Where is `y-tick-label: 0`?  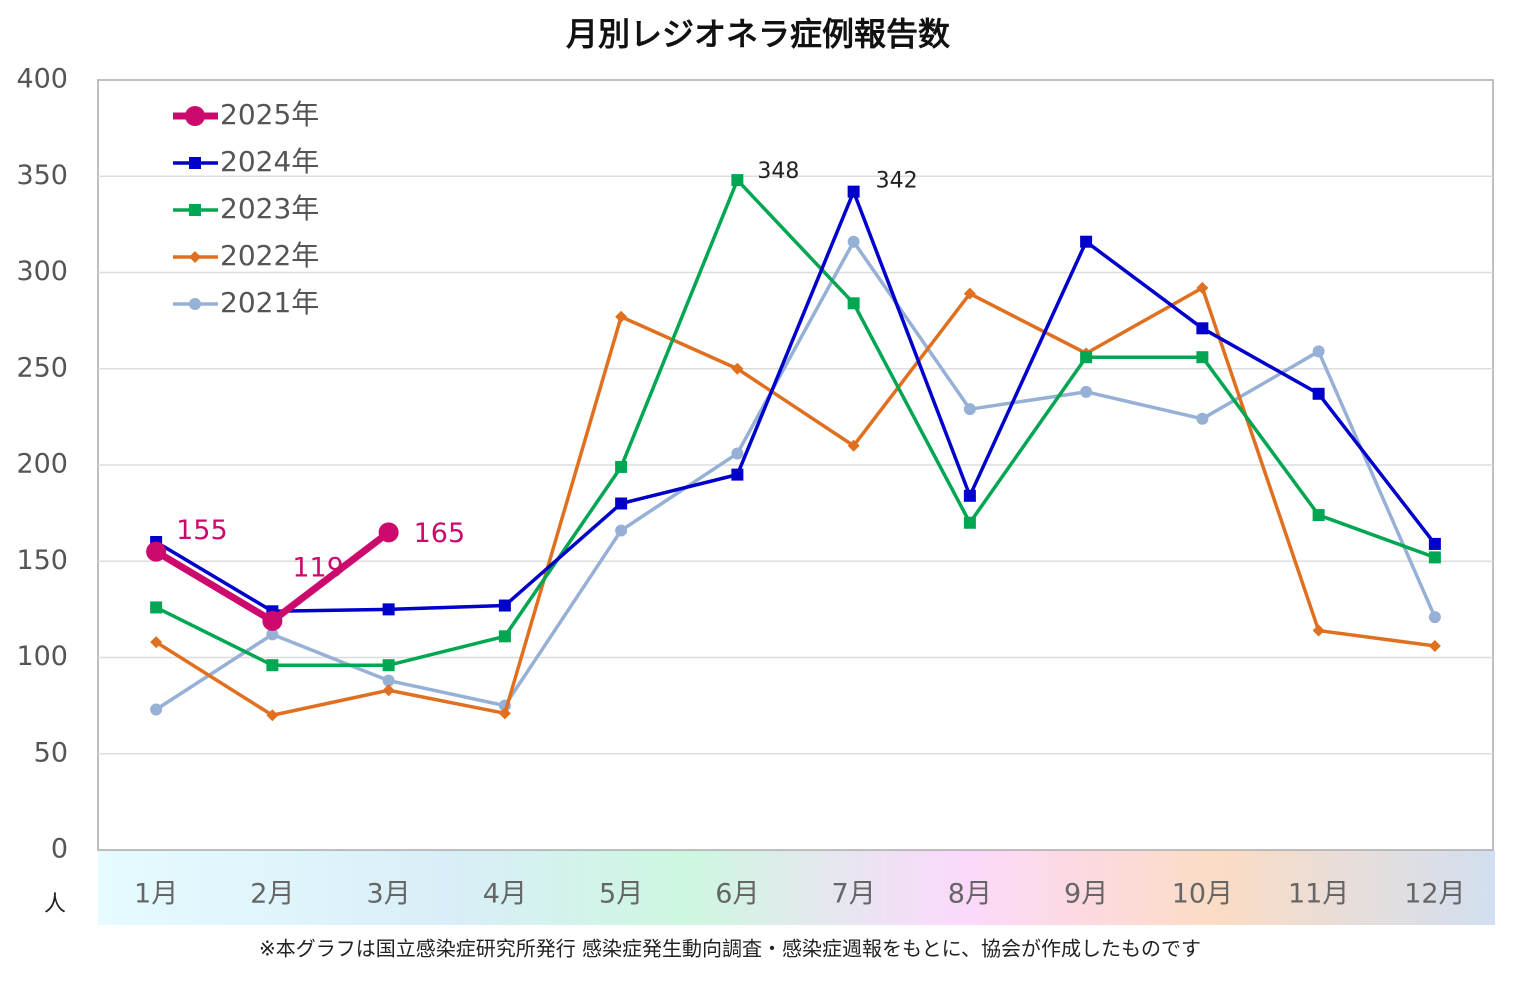
y-tick-label: 0 is located at coordinates (59, 849).